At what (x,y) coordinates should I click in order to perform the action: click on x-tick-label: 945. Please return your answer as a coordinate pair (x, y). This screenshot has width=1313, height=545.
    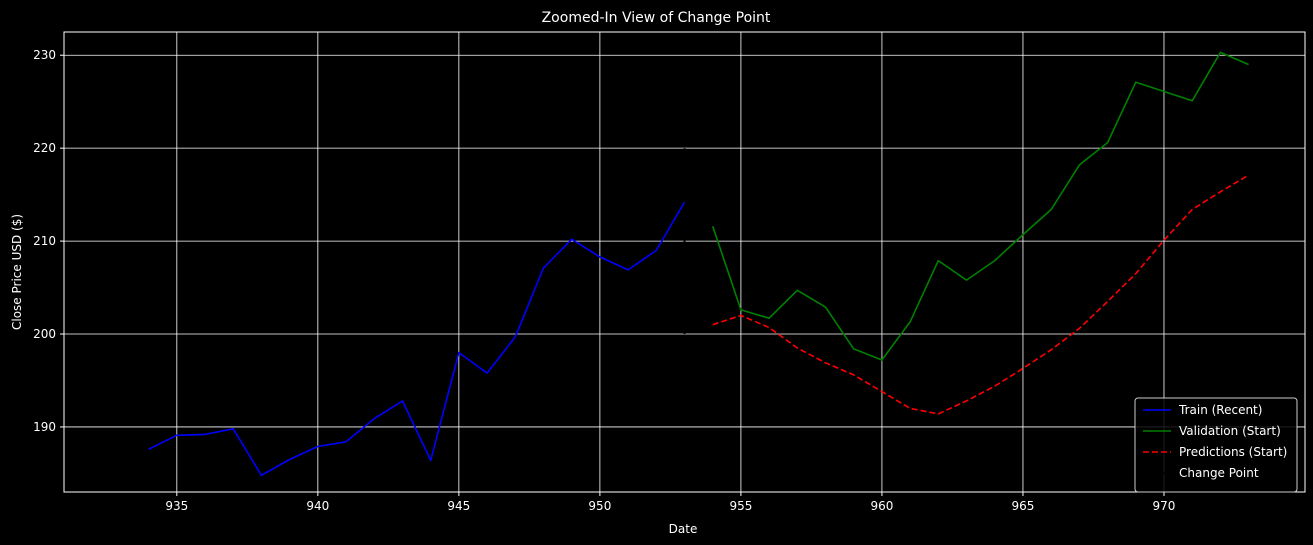
    Looking at the image, I should click on (458, 506).